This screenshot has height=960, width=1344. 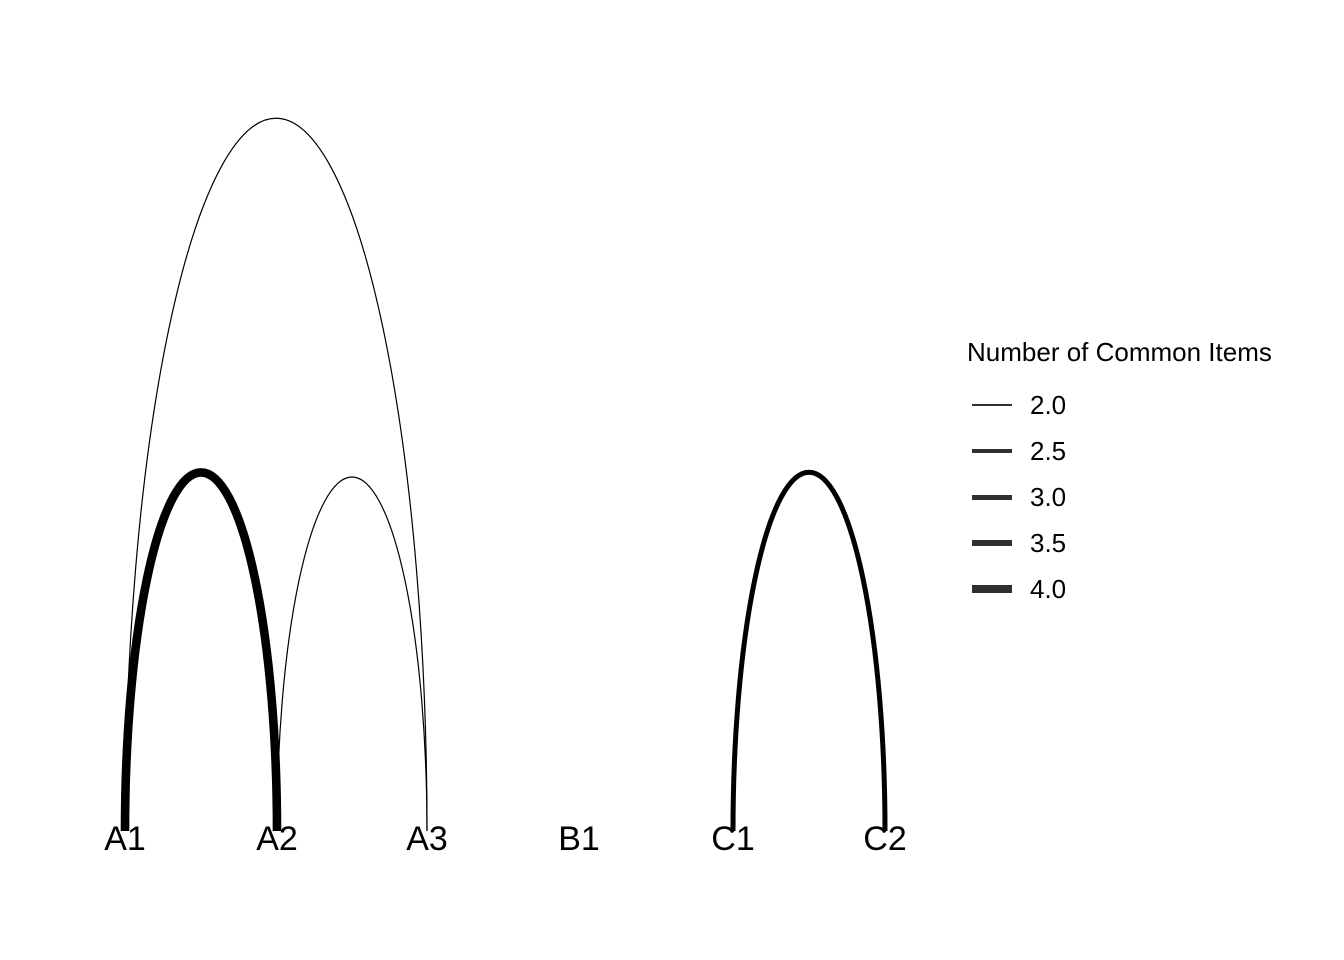 I want to click on edge-arc-A2-A3, so click(x=352, y=654).